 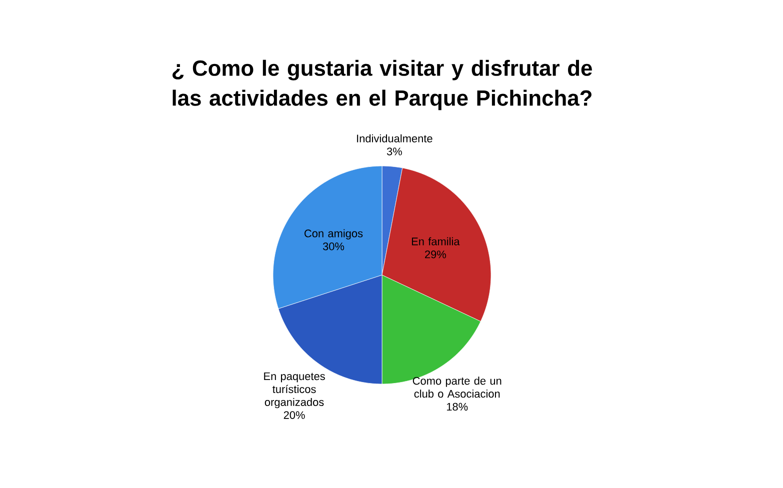 I want to click on slice-label: En paquetes turísticos organizados, so click(x=294, y=390).